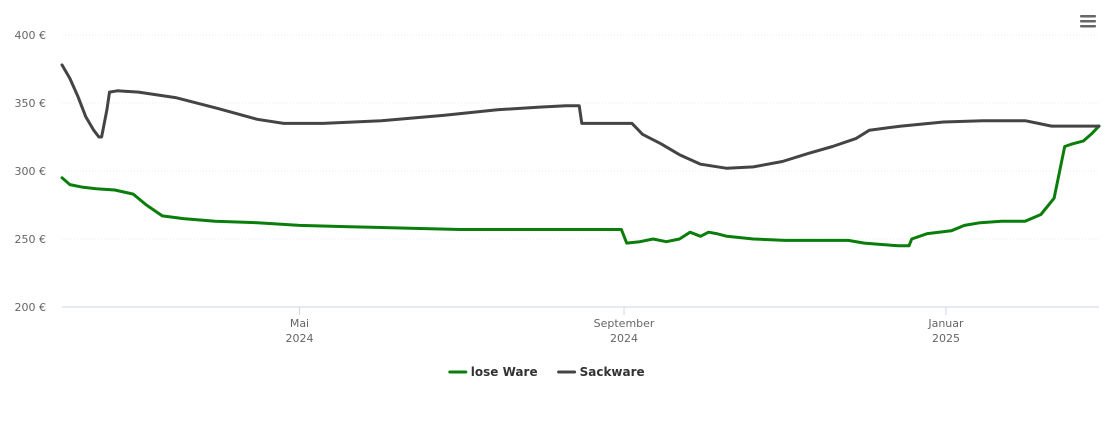 The image size is (1110, 422). I want to click on x-tick-month: Mai, so click(299, 323).